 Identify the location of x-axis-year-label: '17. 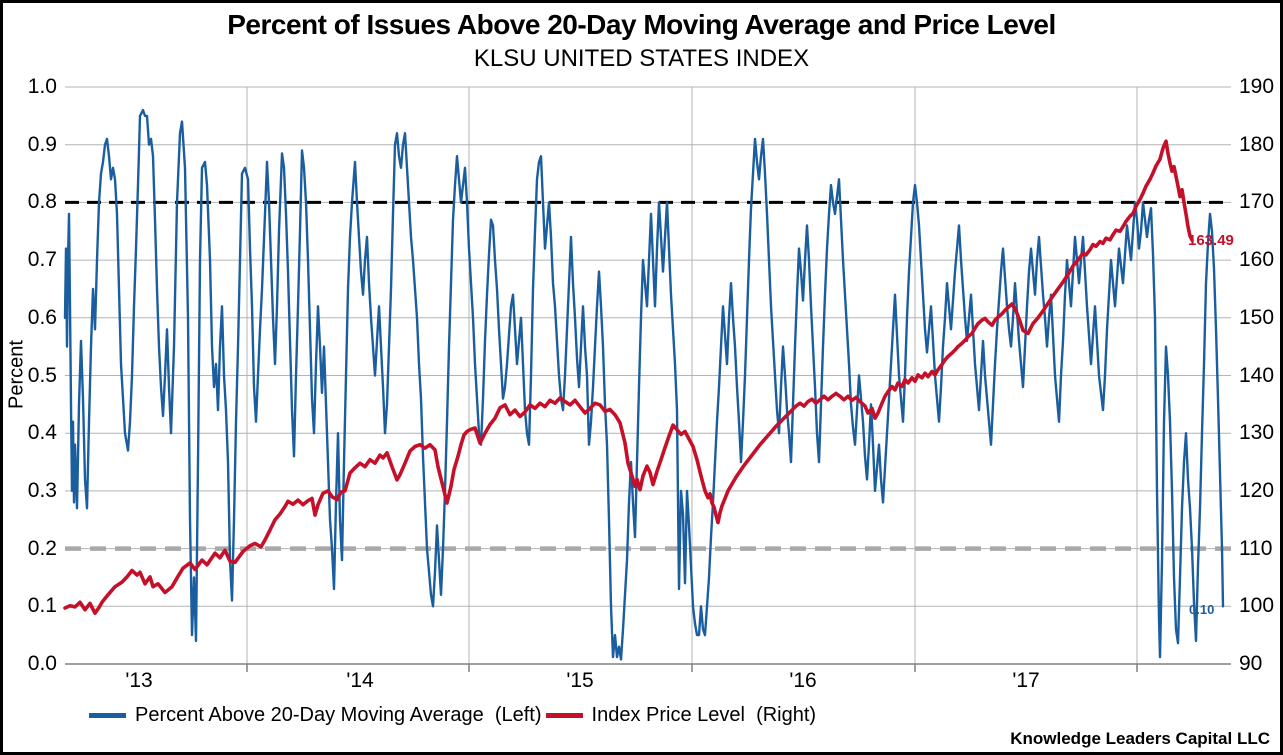
(1026, 680).